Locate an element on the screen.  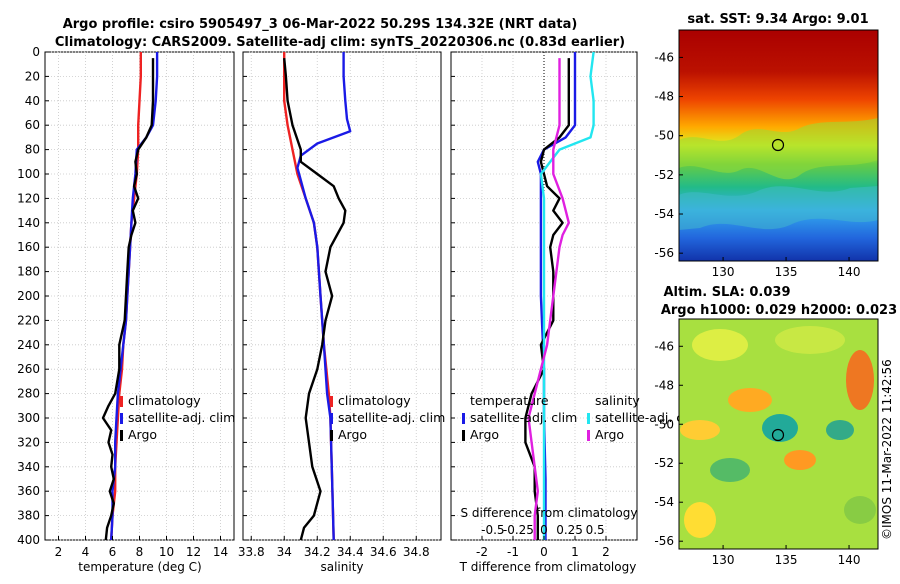
y-tick-label: 180 is located at coordinates (28, 272).